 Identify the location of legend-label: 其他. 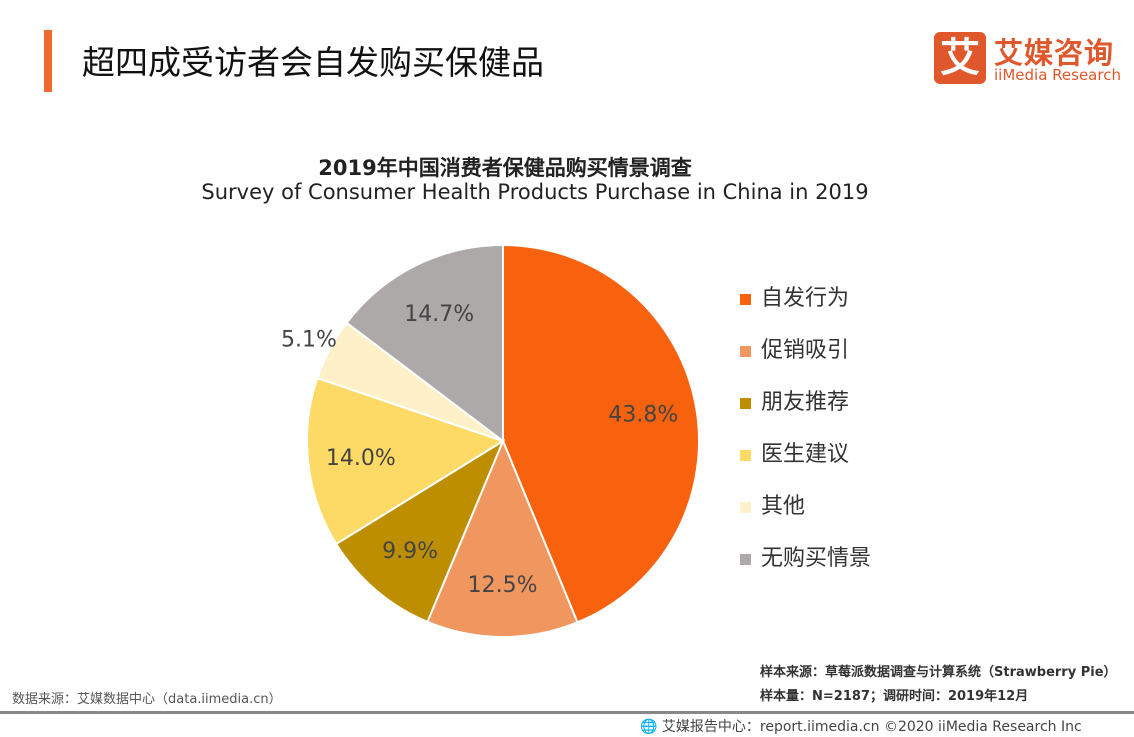
(783, 506).